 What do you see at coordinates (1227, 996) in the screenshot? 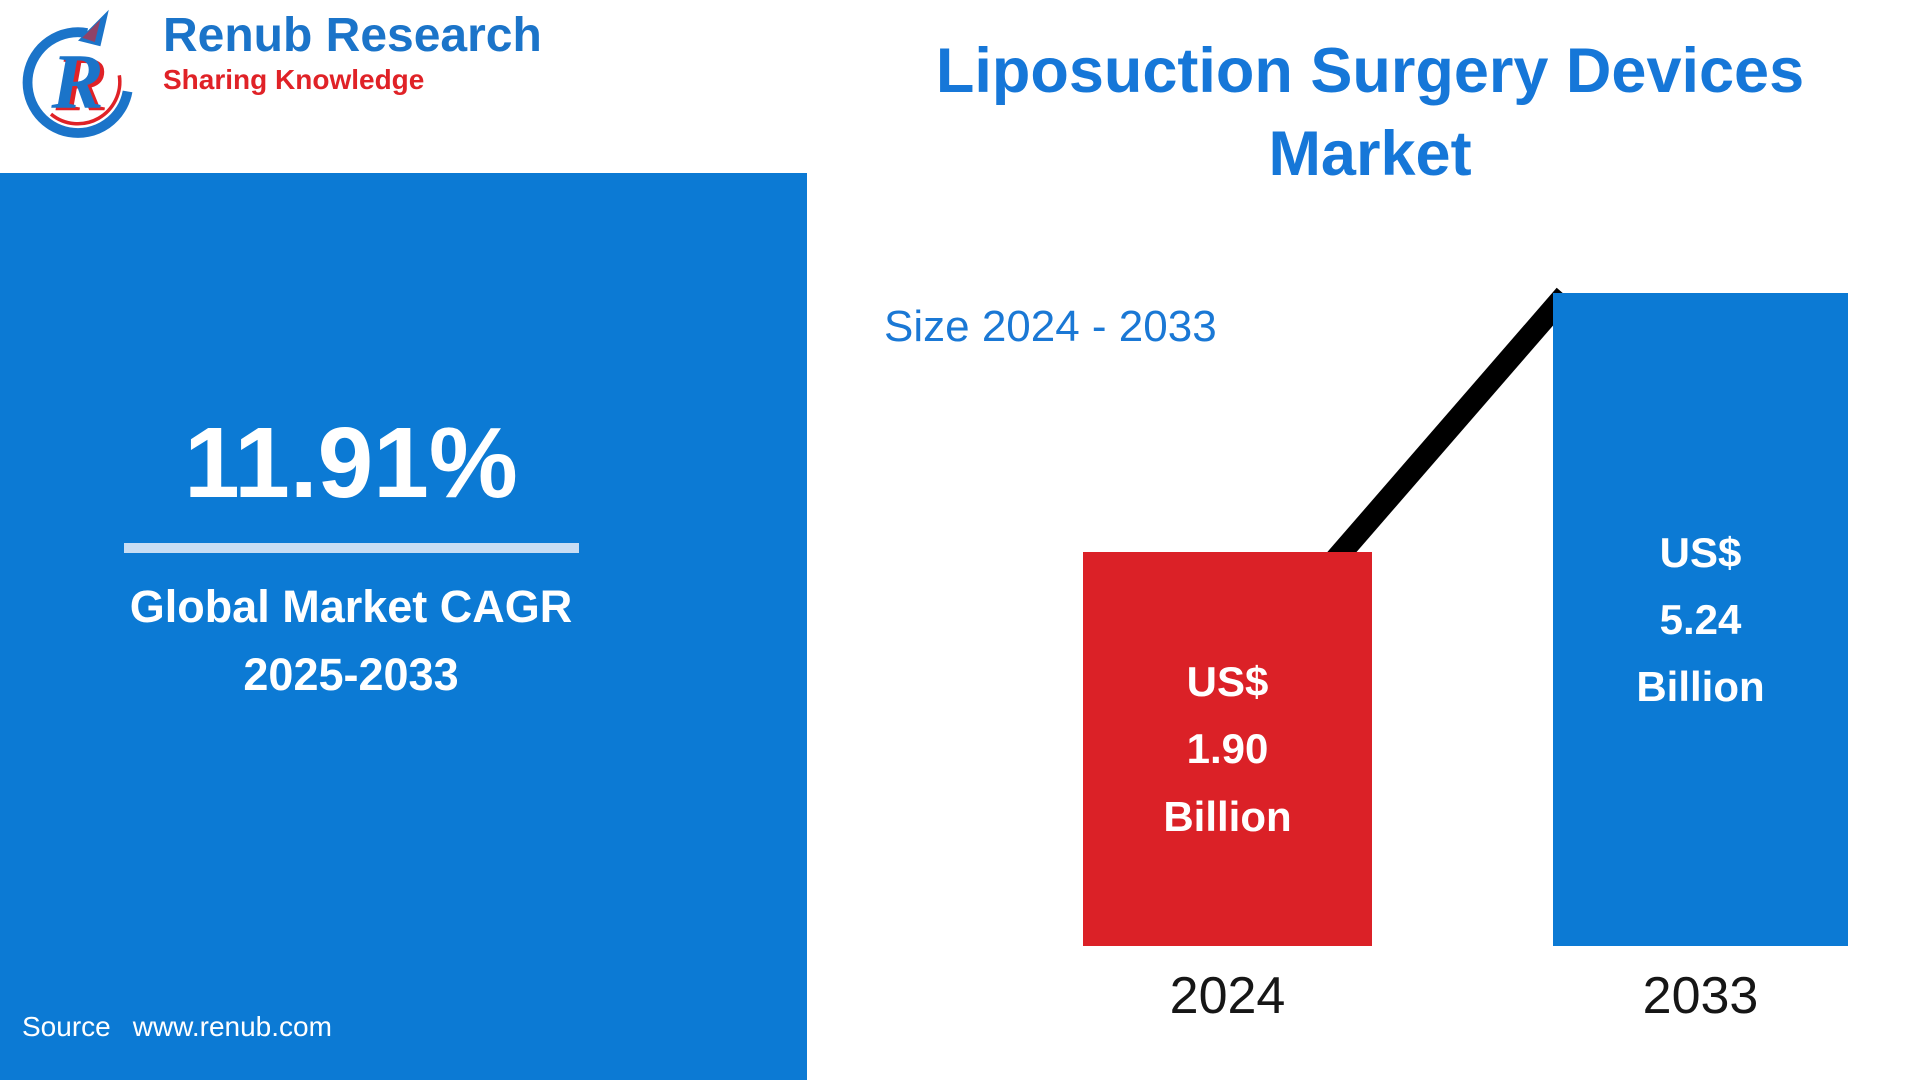
I see `x-axis-label-2024: 2024` at bounding box center [1227, 996].